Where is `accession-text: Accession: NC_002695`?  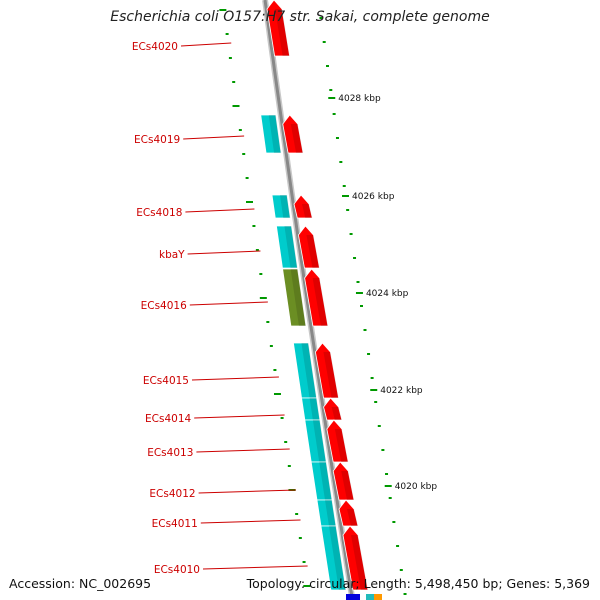
accession-text: Accession: NC_002695 is located at coordinates (80, 583).